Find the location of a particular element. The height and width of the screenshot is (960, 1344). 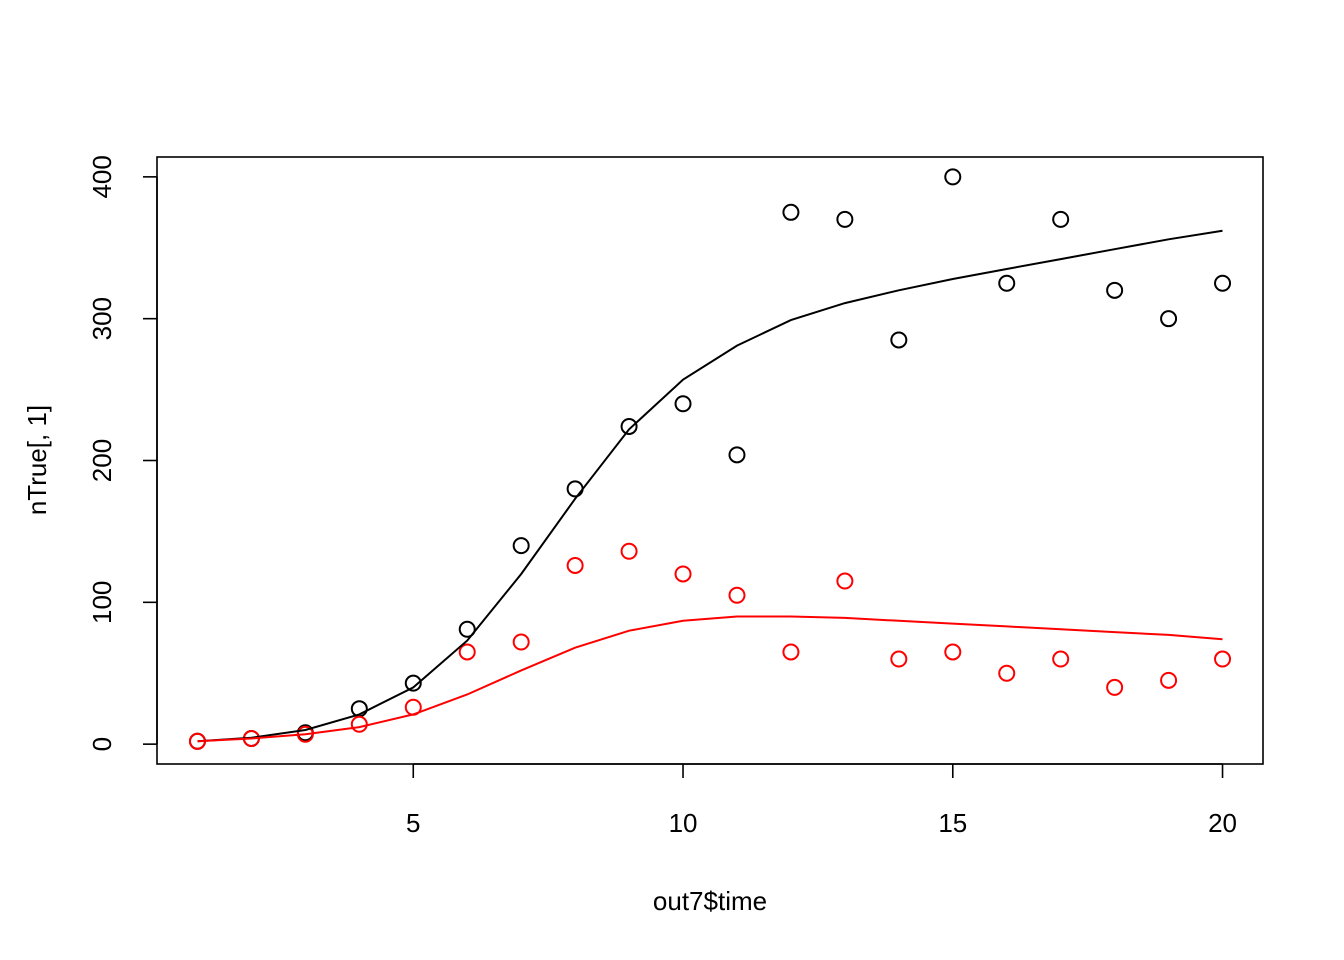

x-tick-label: 10 is located at coordinates (683, 823).